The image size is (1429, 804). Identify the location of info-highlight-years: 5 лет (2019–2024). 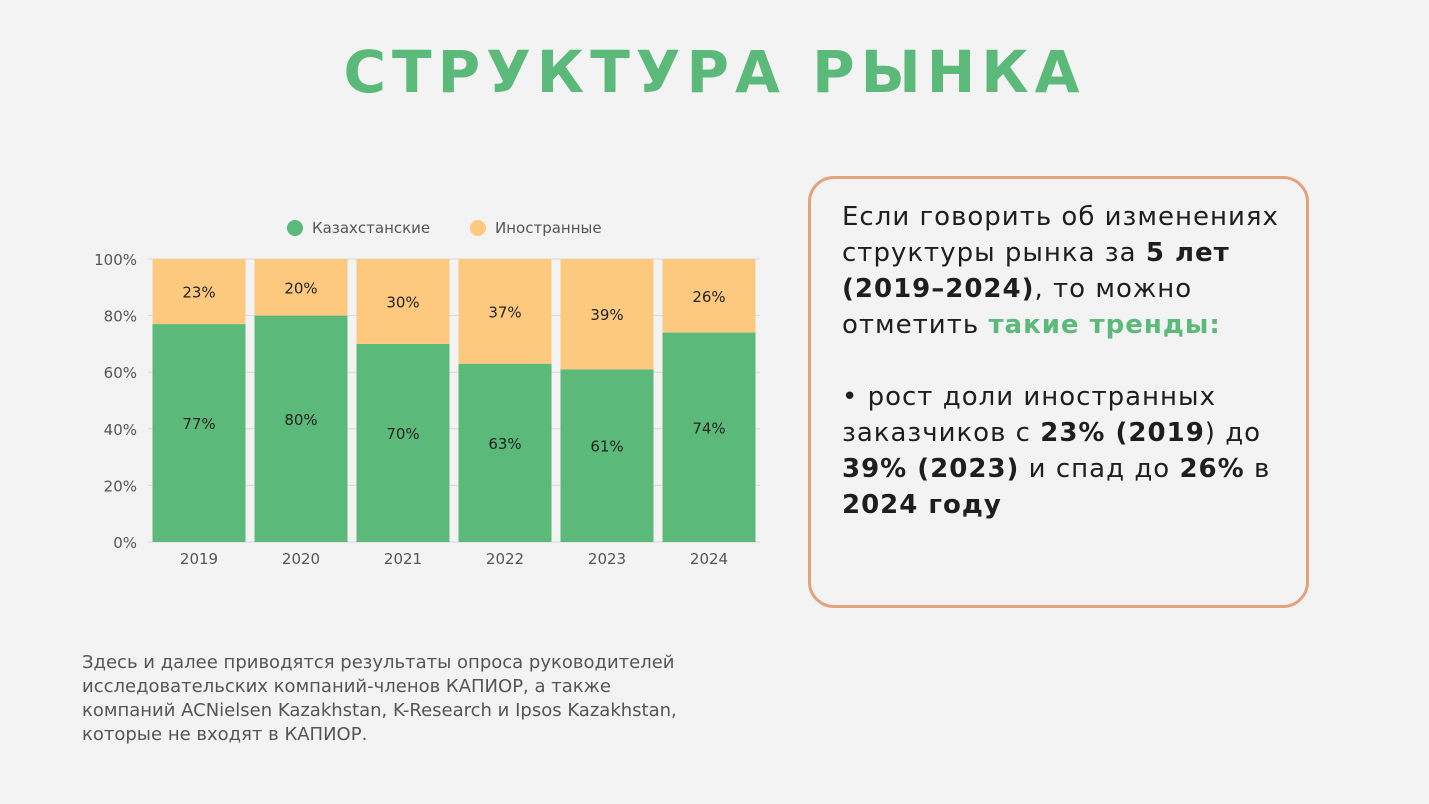
(1036, 271).